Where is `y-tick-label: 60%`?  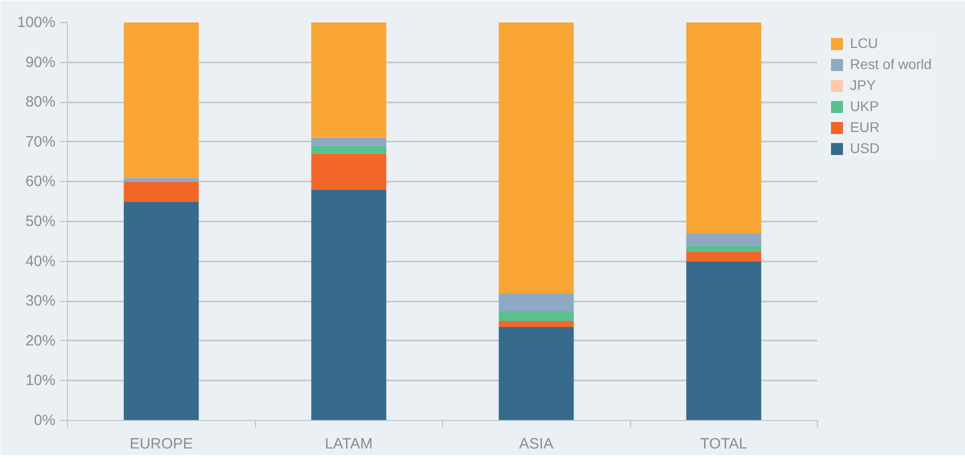 y-tick-label: 60% is located at coordinates (40, 181).